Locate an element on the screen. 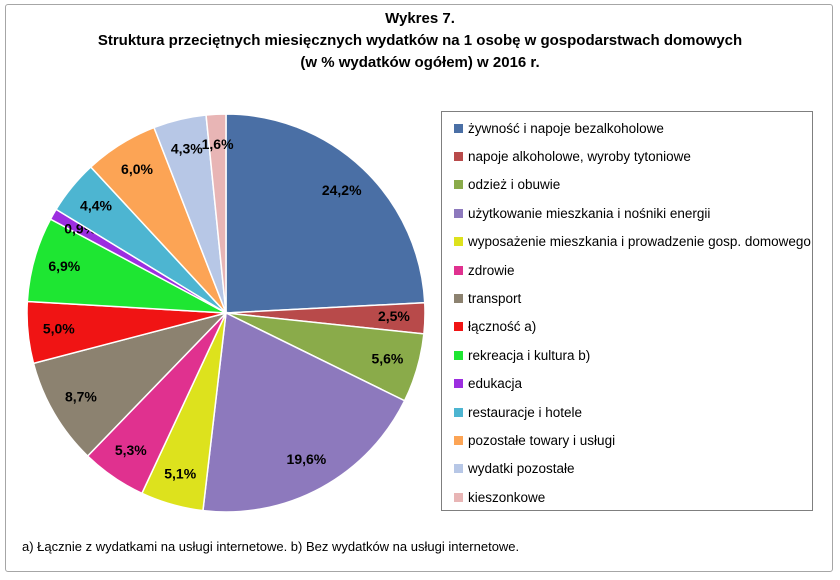  slice-data-label: 6,0% is located at coordinates (137, 169).